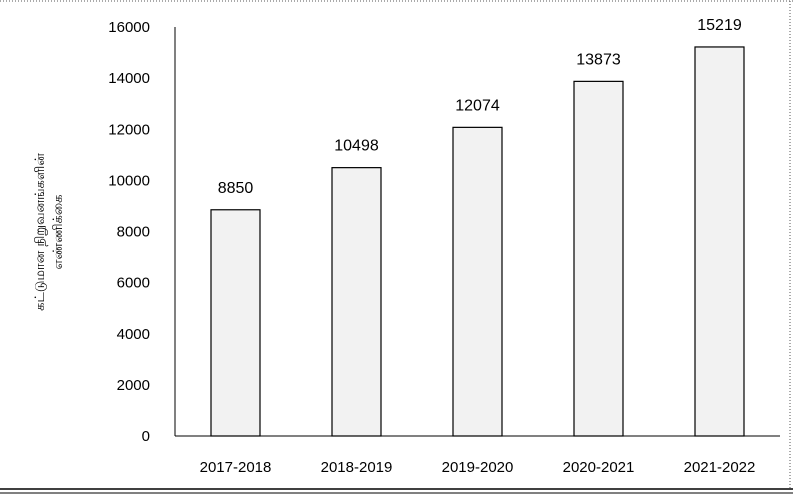 This screenshot has height=502, width=793. Describe the element at coordinates (598, 59) in the screenshot. I see `data-label: 13873` at that location.